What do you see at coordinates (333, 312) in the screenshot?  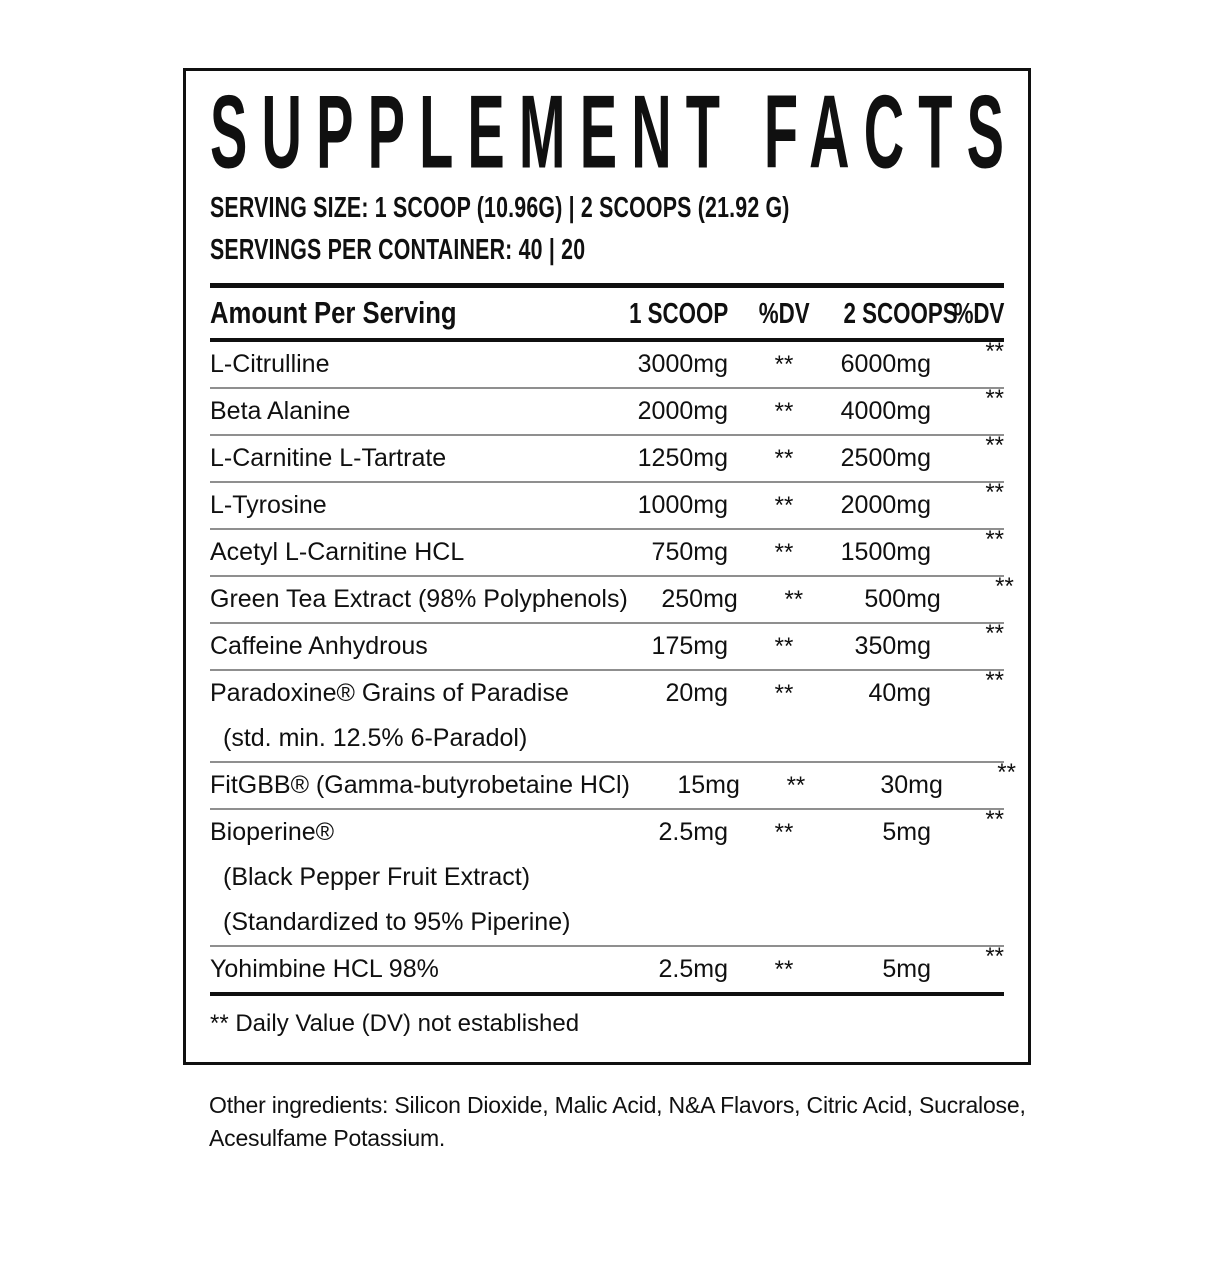 I see `header-amount-per-serving: Amount Per Serving` at bounding box center [333, 312].